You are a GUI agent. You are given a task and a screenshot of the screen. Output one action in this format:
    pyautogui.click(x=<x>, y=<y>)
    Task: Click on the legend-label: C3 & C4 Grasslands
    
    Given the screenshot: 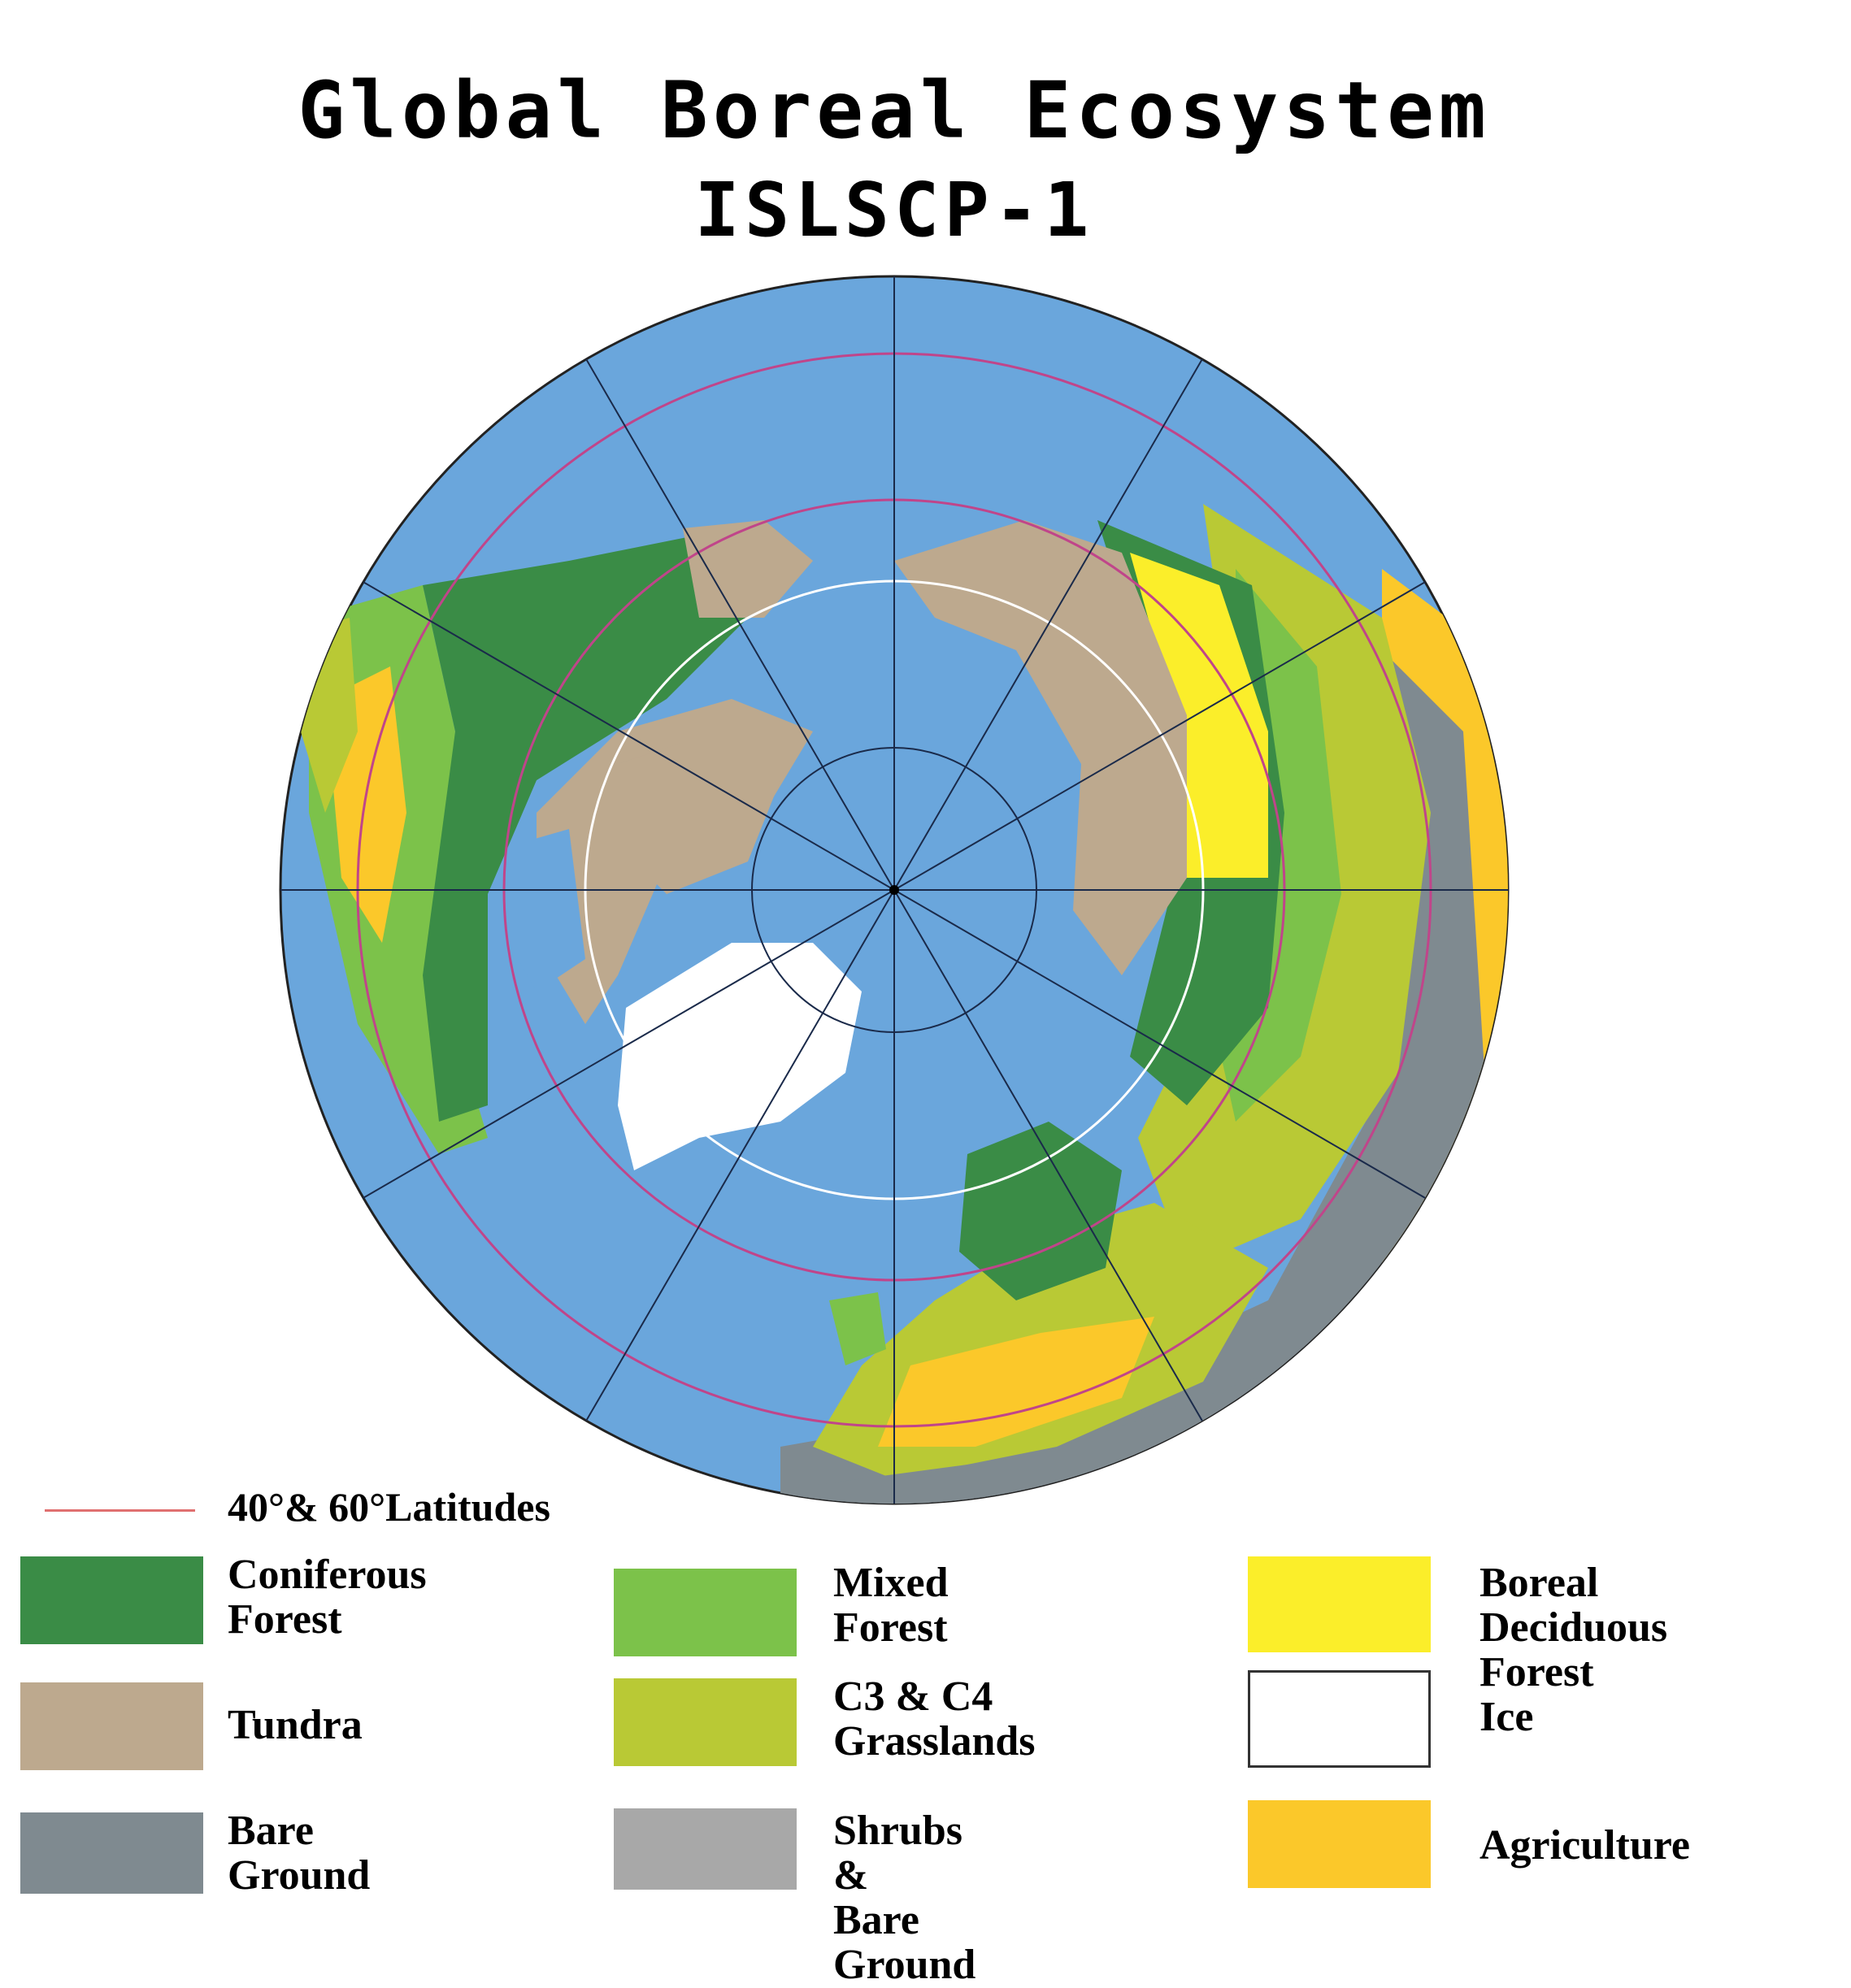 What is the action you would take?
    pyautogui.click(x=934, y=1718)
    